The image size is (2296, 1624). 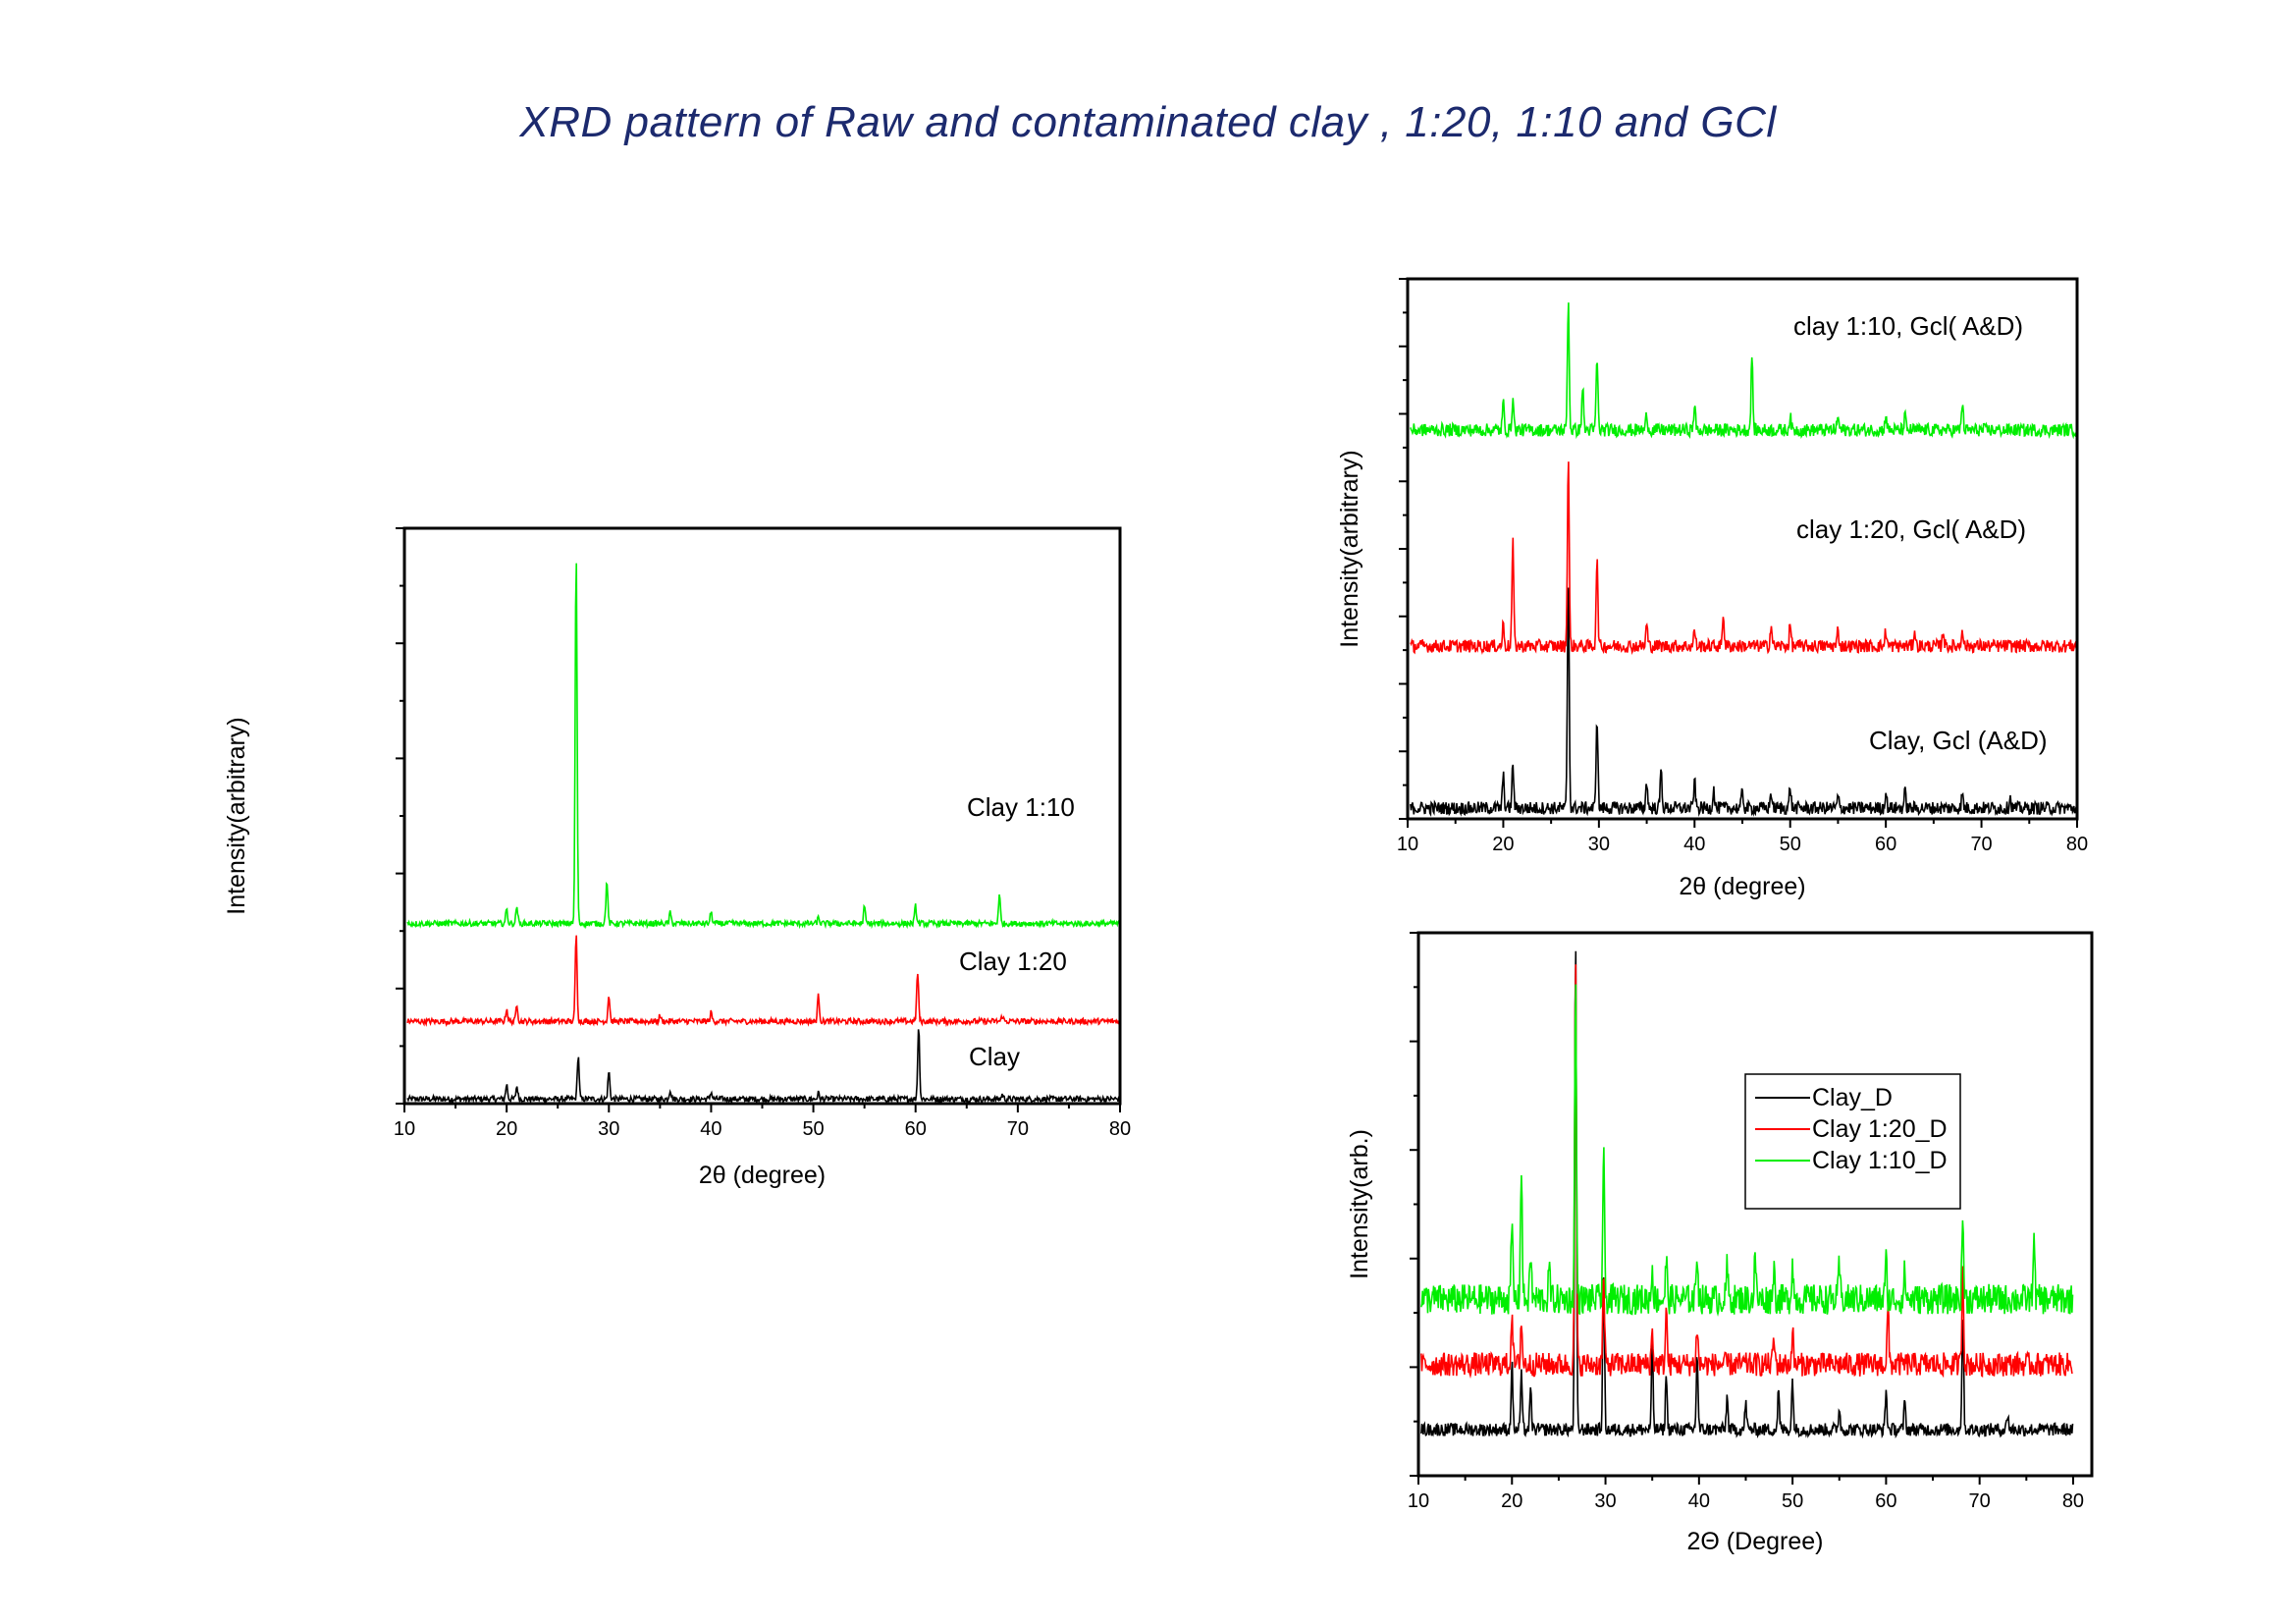 What do you see at coordinates (1744, 558) in the screenshot?
I see `series-line-clay-1-20-gcl-a-d-` at bounding box center [1744, 558].